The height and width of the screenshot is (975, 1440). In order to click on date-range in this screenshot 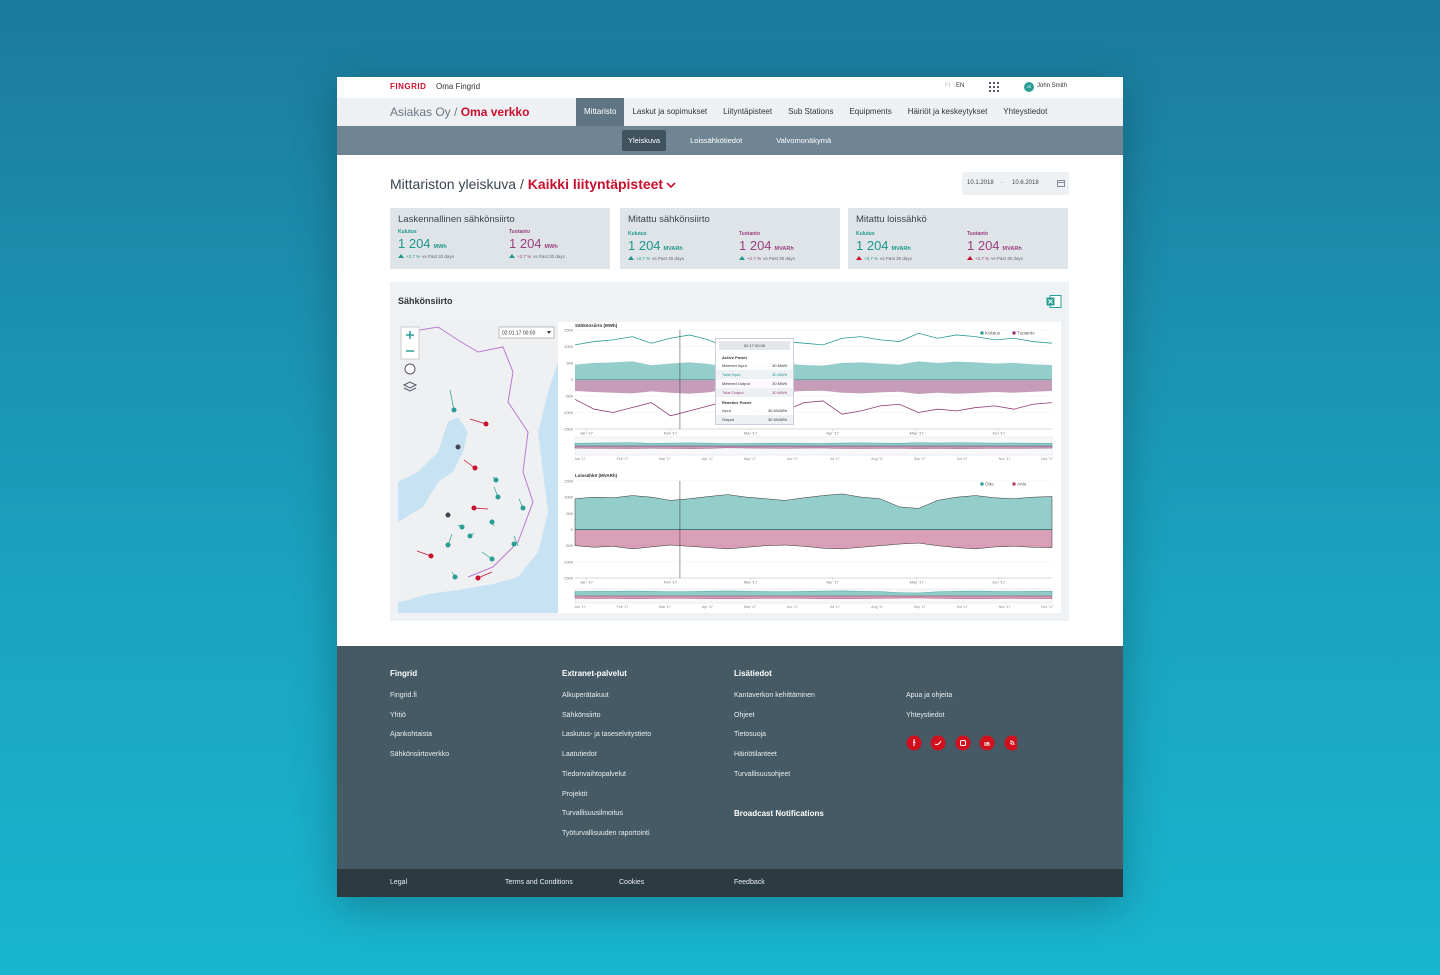, I will do `click(1015, 183)`.